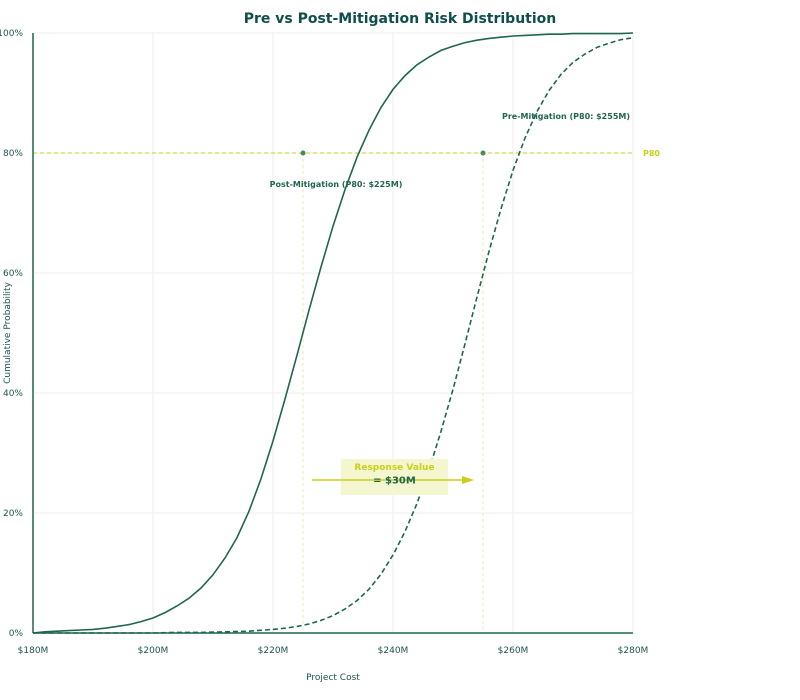 The height and width of the screenshot is (700, 800). Describe the element at coordinates (513, 651) in the screenshot. I see `x-tick-label: $260M` at that location.